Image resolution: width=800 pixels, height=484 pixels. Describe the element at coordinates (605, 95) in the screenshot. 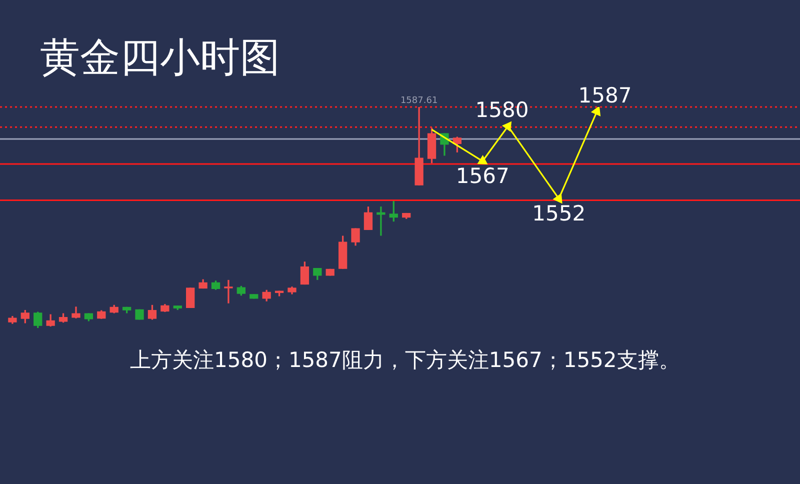

I see `annotation: 1587` at that location.